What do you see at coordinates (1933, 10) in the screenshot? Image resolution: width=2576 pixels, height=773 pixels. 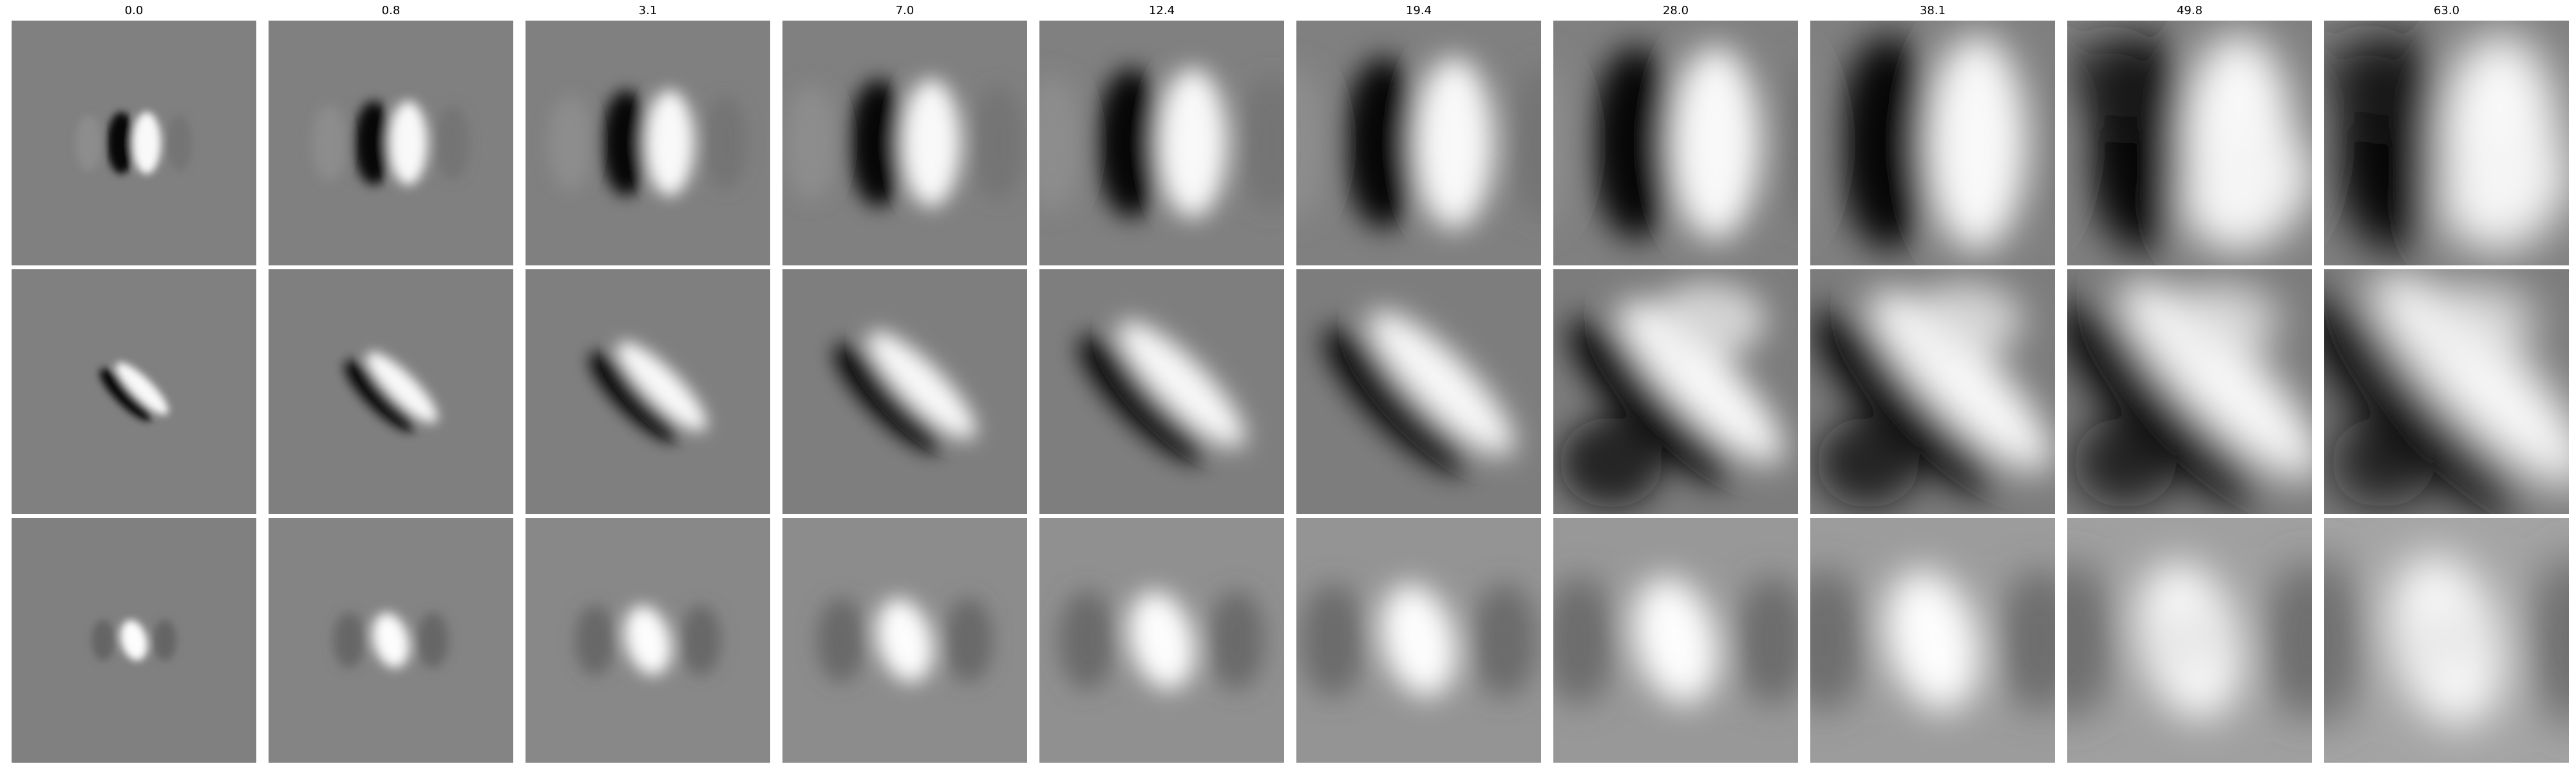 I see `column-title: 38.1` at bounding box center [1933, 10].